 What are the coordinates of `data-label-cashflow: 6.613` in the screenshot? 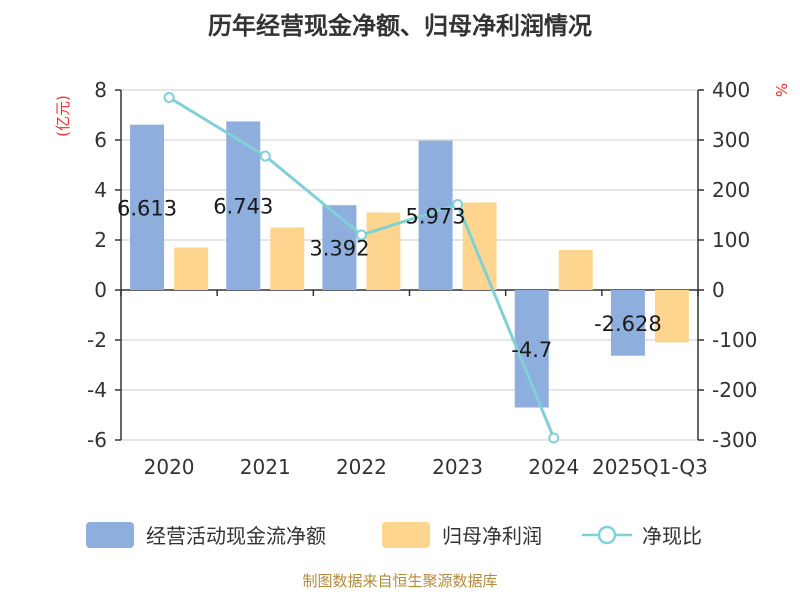 It's located at (147, 208).